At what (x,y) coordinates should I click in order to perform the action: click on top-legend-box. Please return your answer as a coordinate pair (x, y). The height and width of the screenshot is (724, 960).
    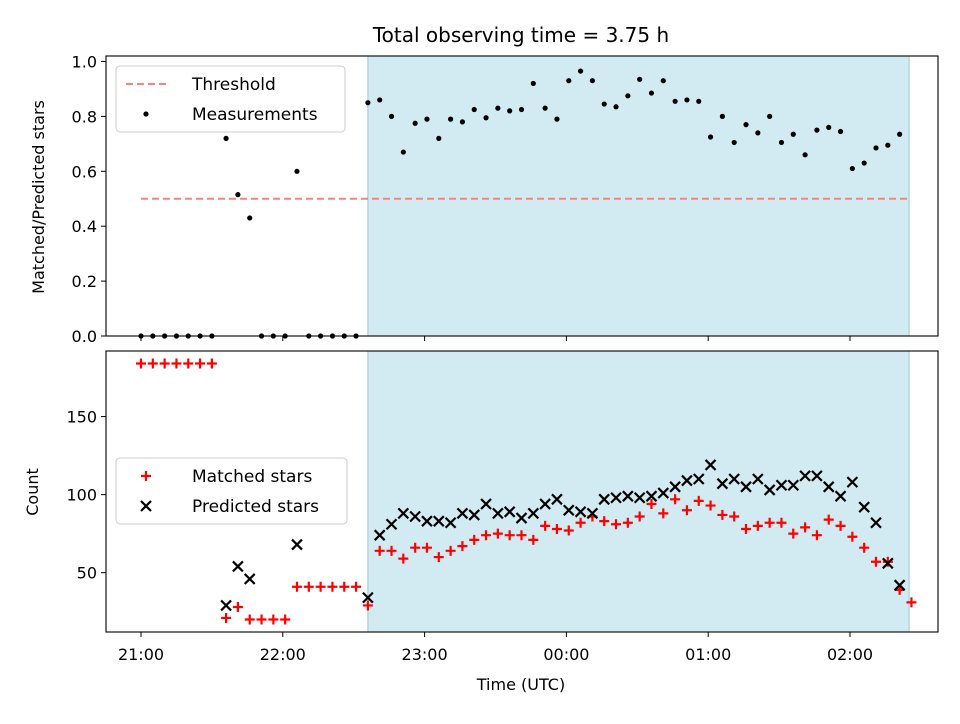
    Looking at the image, I should click on (230, 99).